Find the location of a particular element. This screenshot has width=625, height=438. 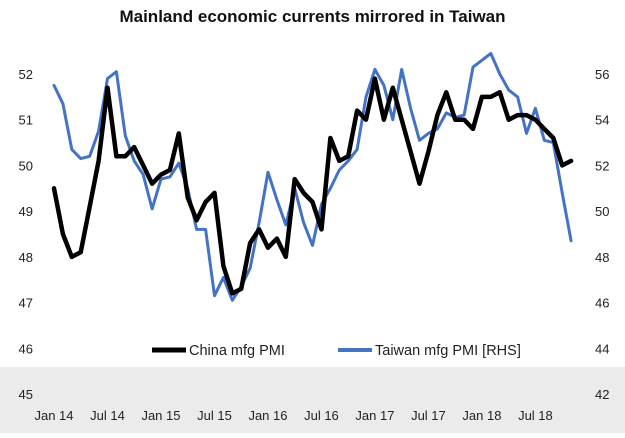

right-tick-label: 46 is located at coordinates (602, 303).